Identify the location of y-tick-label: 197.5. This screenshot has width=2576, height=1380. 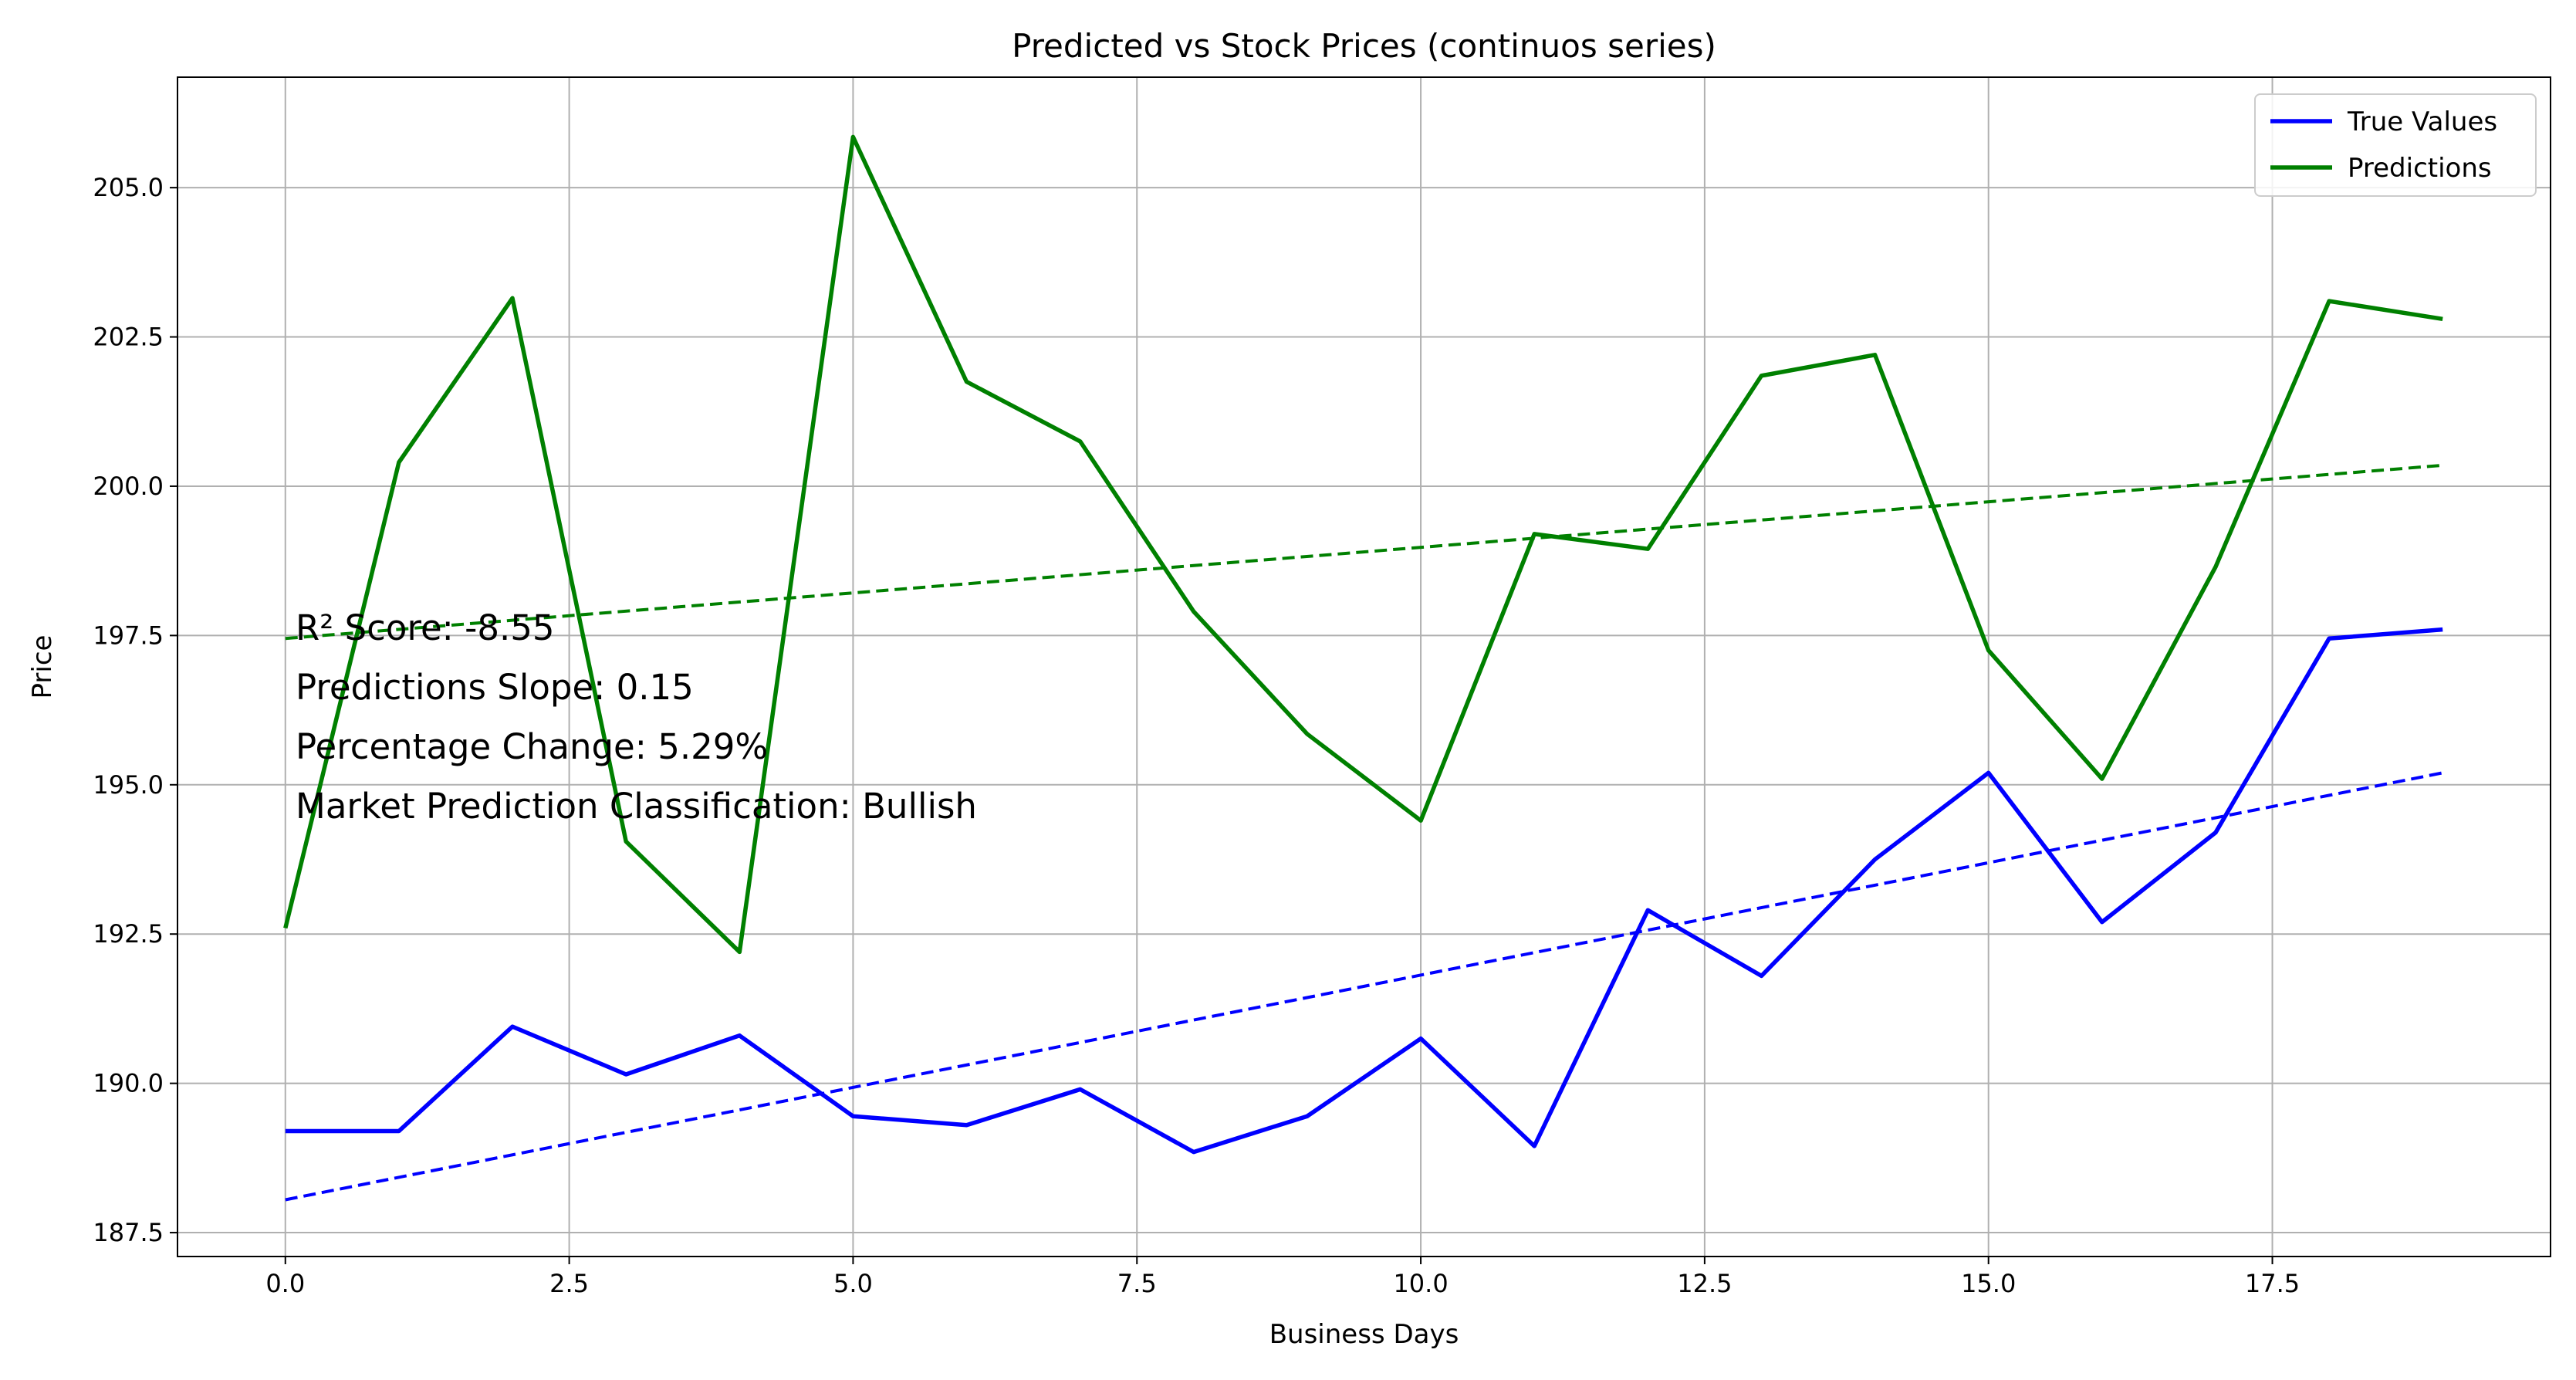
(128, 635).